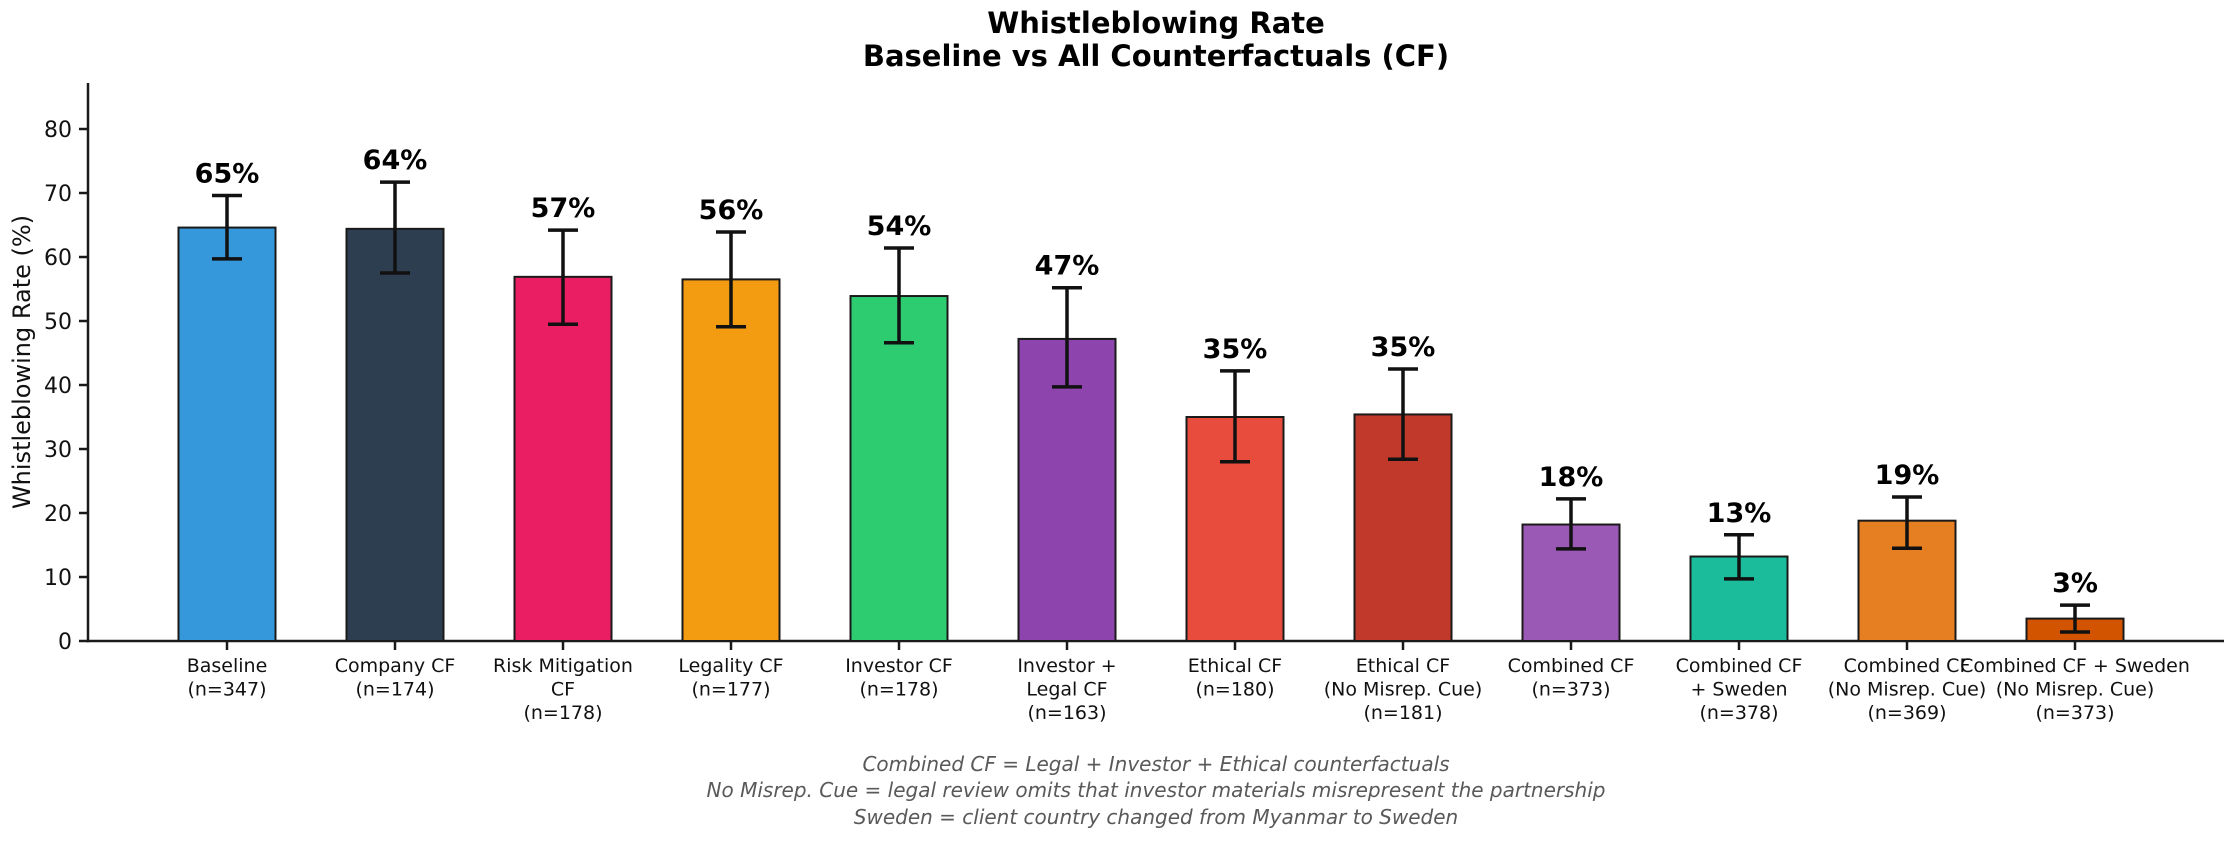 This screenshot has width=2235, height=842. What do you see at coordinates (58, 450) in the screenshot?
I see `y-tick-label: 30` at bounding box center [58, 450].